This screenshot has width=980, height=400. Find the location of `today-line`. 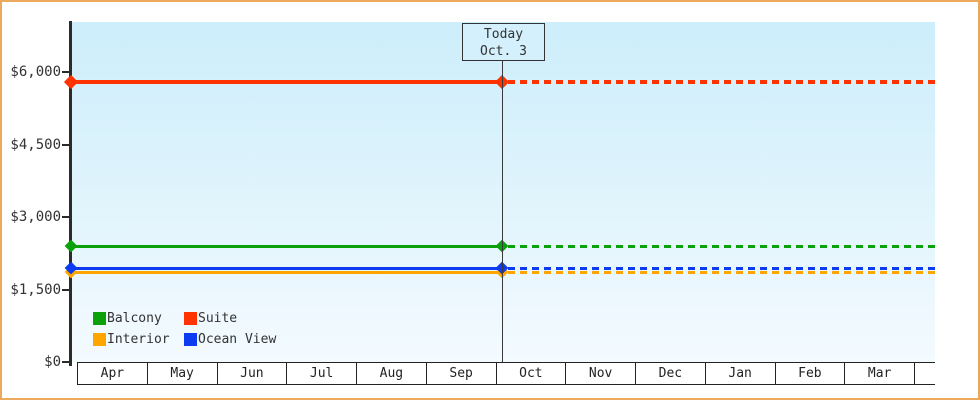

today-line is located at coordinates (502, 211).